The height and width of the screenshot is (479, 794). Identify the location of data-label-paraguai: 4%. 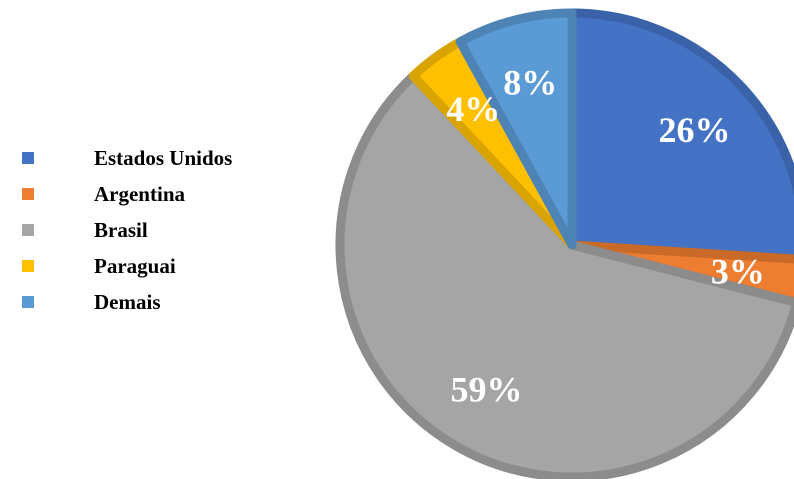
(473, 109).